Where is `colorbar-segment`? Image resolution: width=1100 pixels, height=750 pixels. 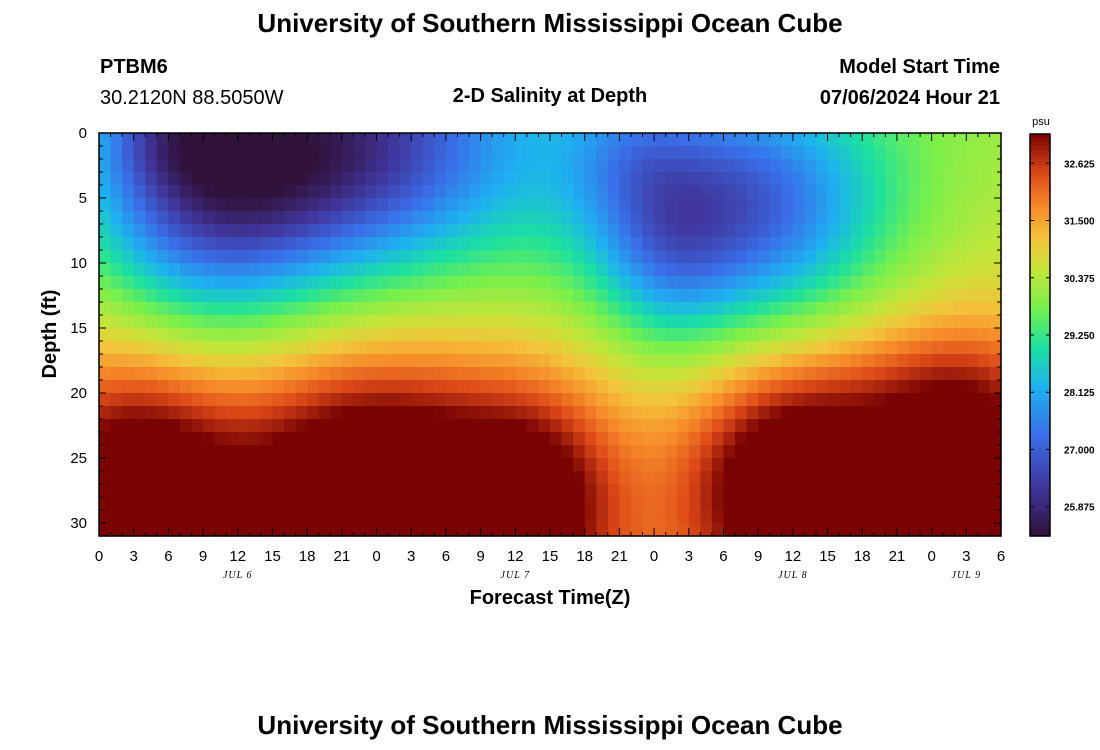
colorbar-segment is located at coordinates (1040, 233).